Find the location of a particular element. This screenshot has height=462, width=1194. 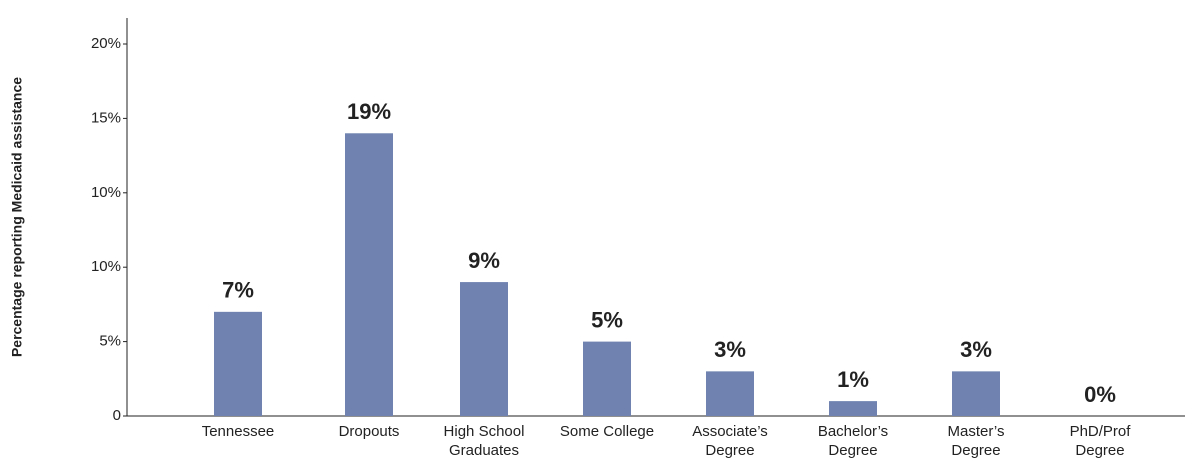

x-tick-label: Tennessee is located at coordinates (238, 431).